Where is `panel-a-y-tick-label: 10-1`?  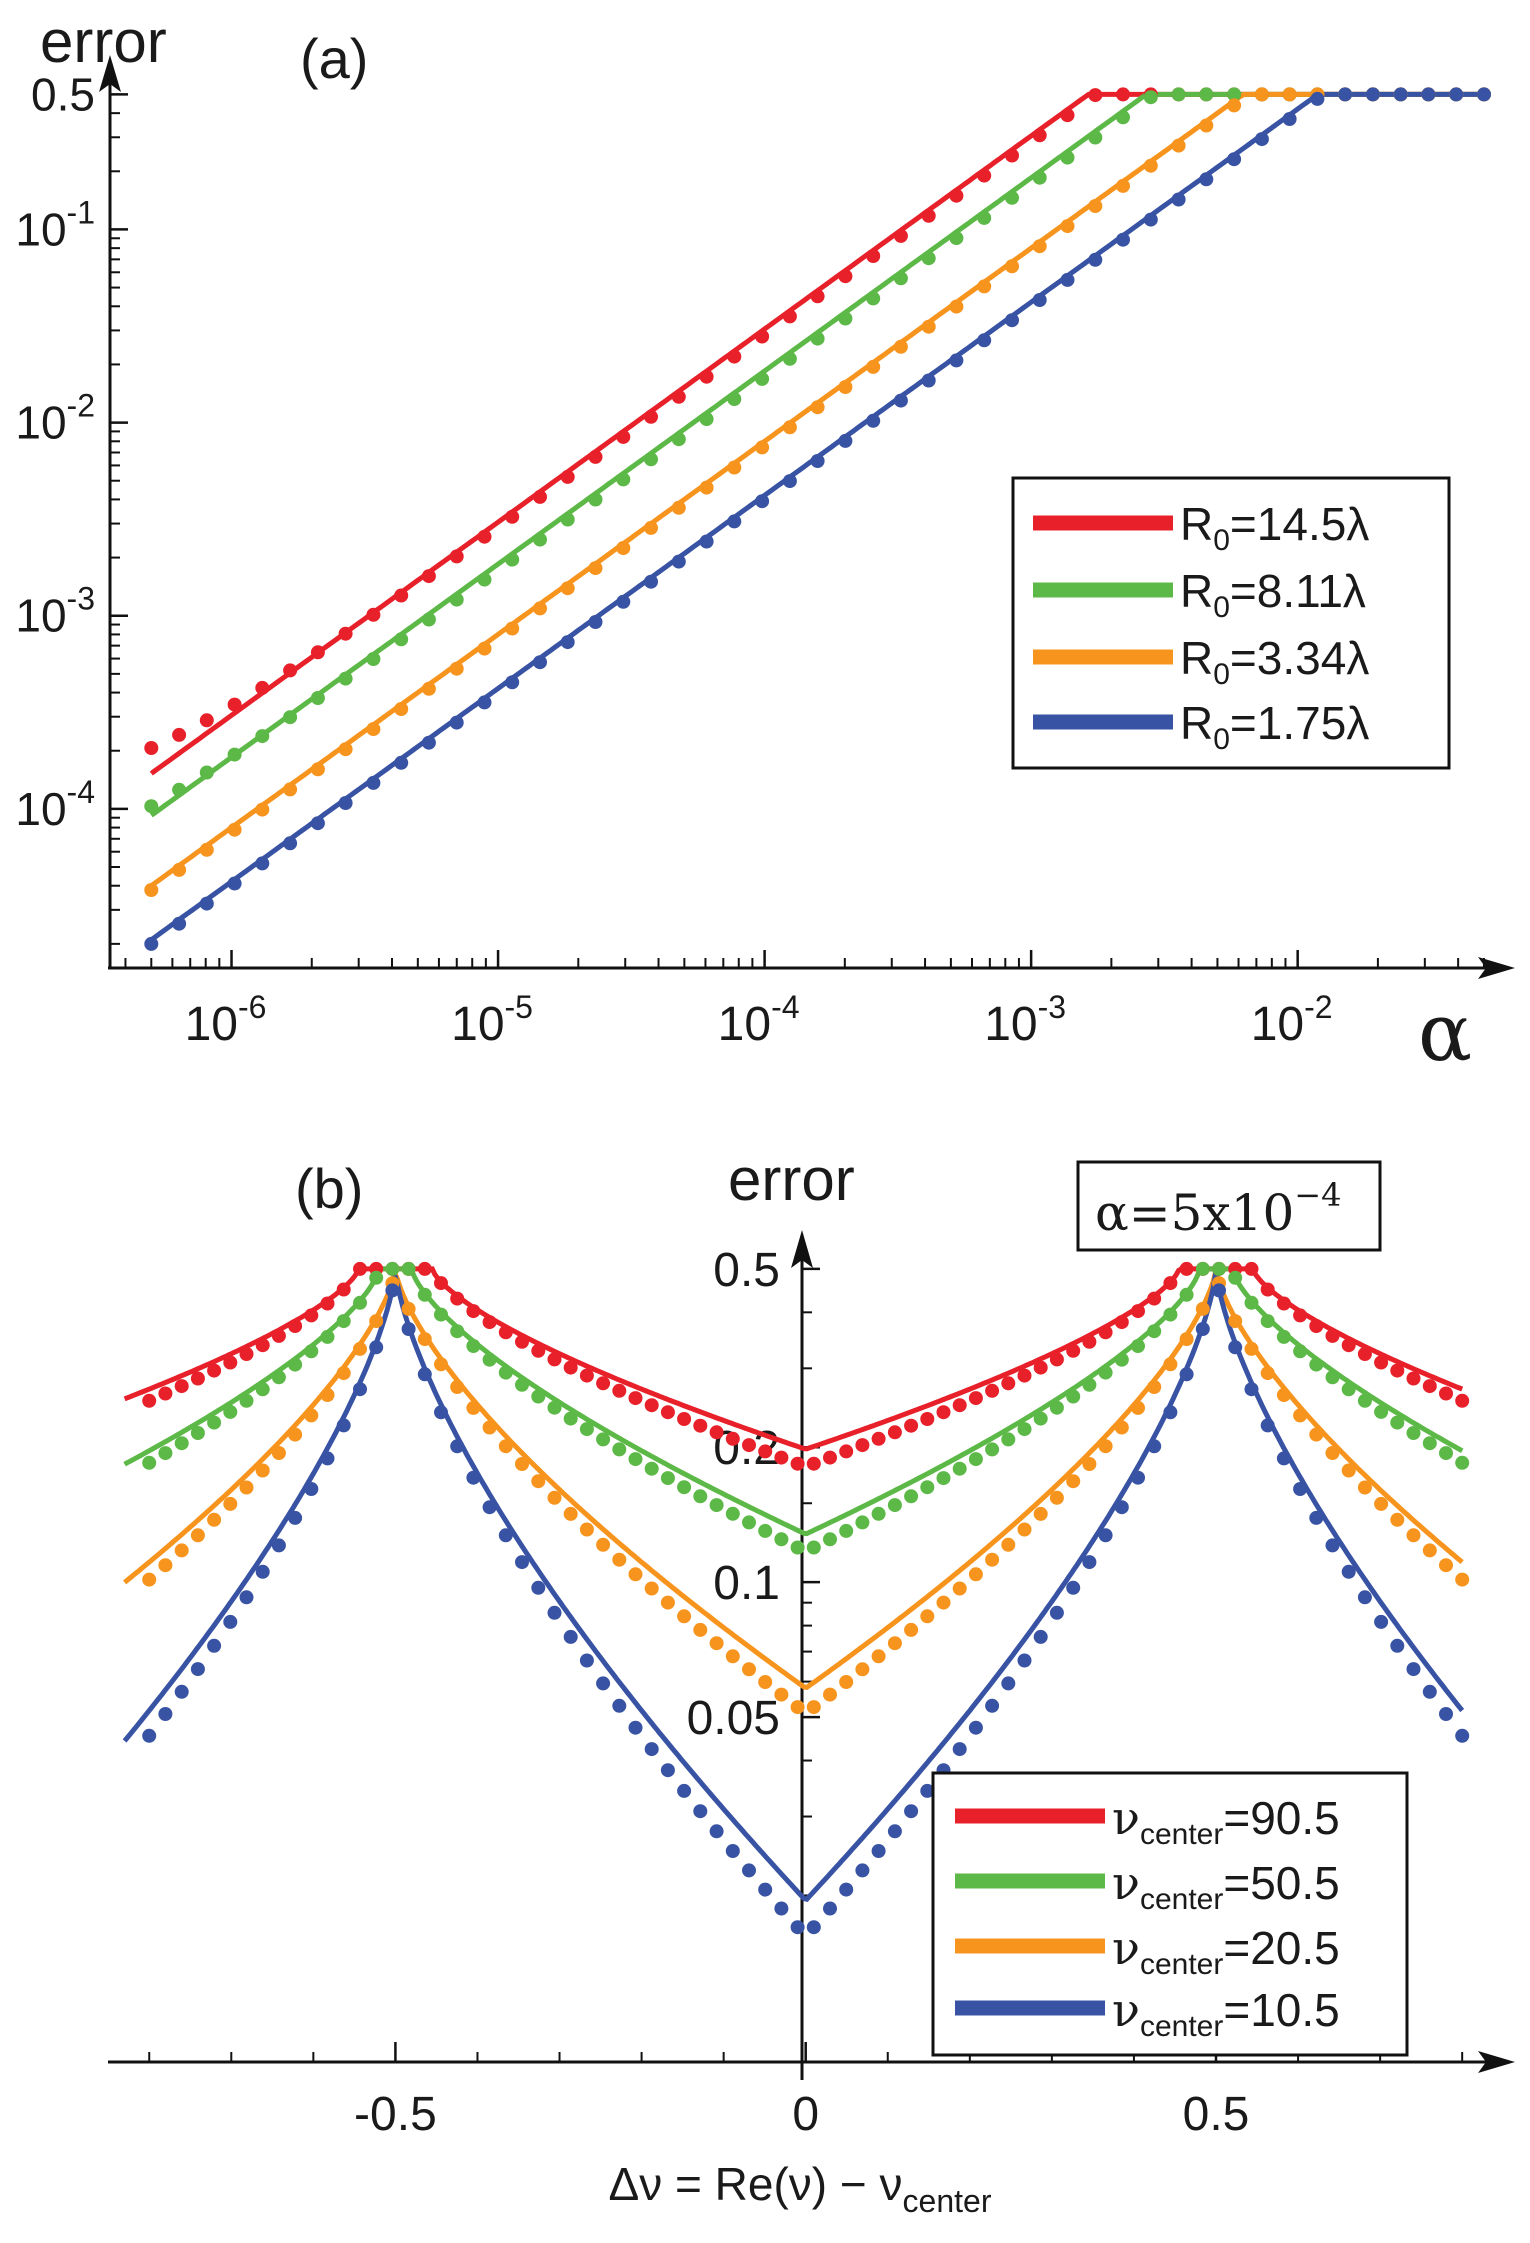 panel-a-y-tick-label: 10-1 is located at coordinates (55, 224).